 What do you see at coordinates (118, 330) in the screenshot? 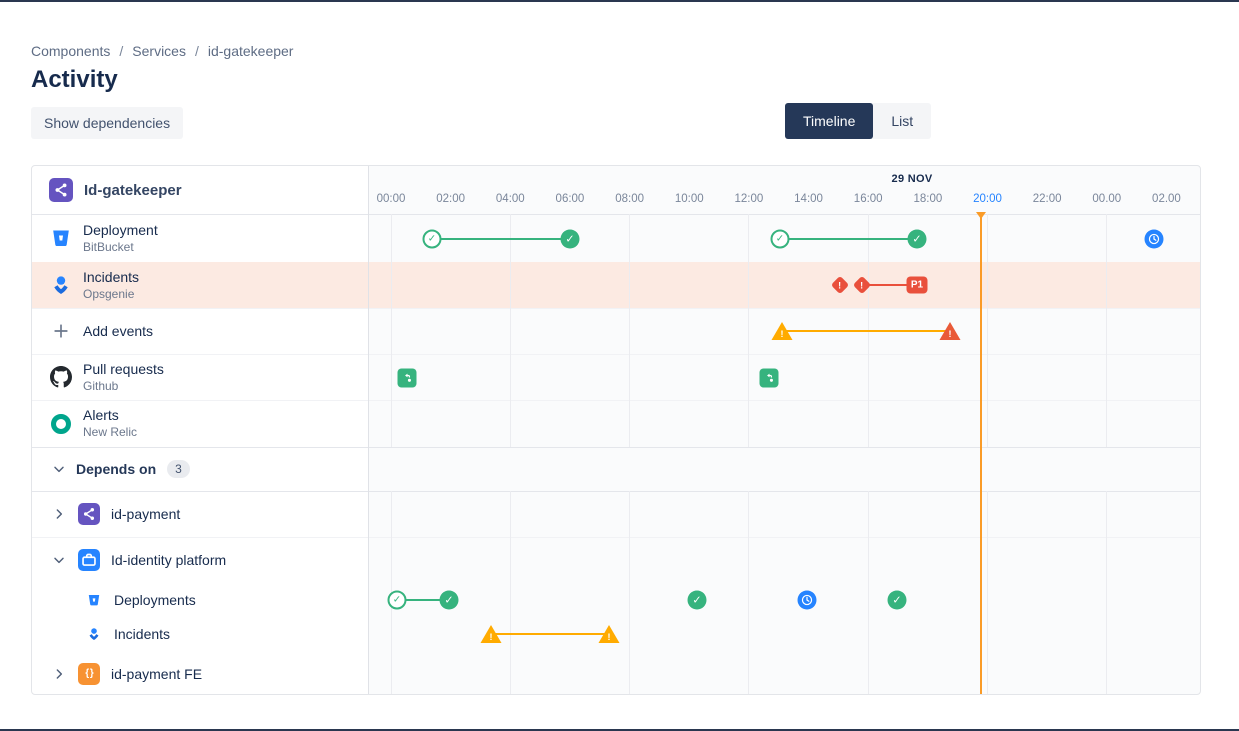
I see `row-title: Add events` at bounding box center [118, 330].